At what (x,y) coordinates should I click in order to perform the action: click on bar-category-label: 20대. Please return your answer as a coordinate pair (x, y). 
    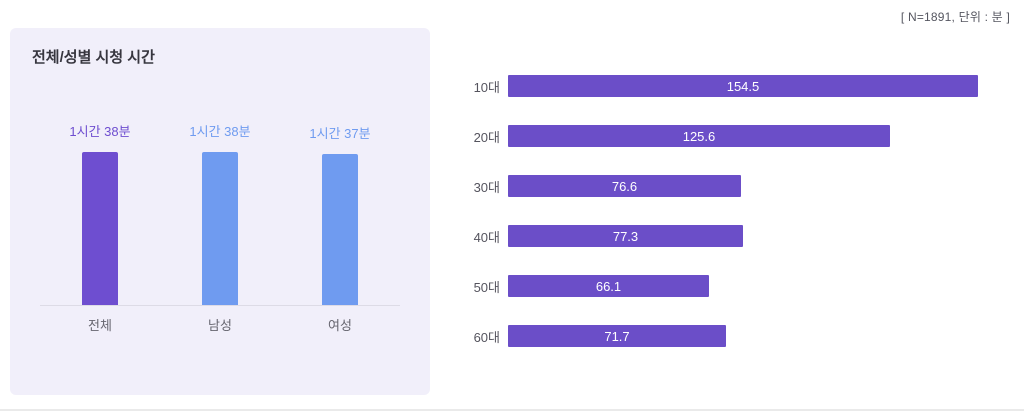
    Looking at the image, I should click on (486, 137).